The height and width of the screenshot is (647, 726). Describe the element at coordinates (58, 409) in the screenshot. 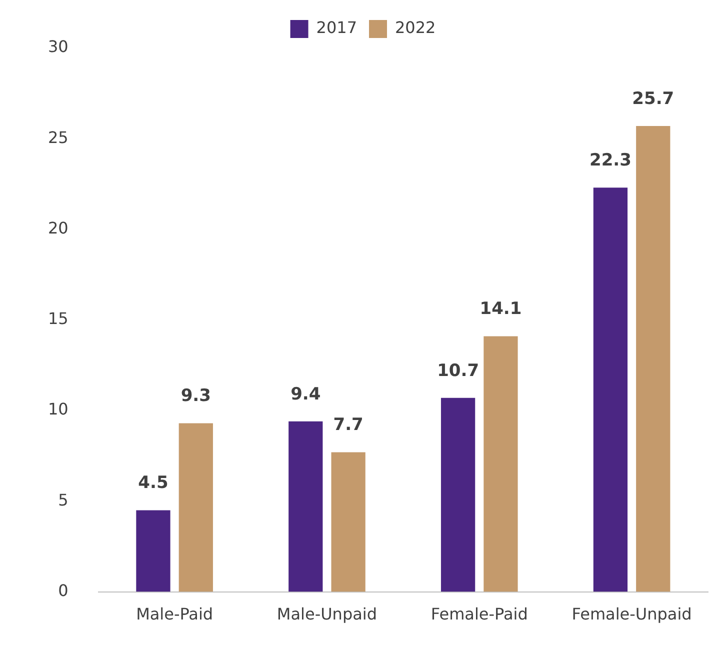

I see `y-tick-label: 10` at that location.